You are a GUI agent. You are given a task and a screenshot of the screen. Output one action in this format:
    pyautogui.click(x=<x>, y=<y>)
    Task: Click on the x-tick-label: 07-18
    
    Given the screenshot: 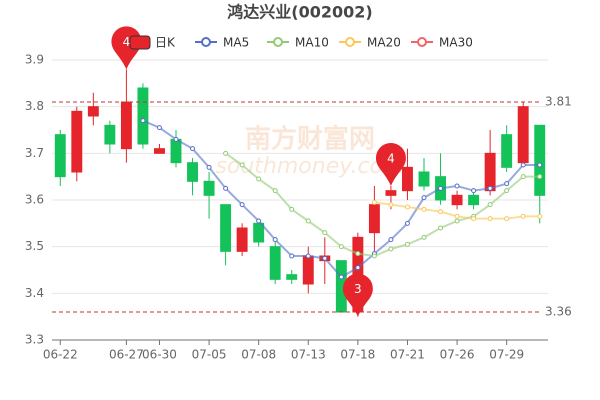 What is the action you would take?
    pyautogui.click(x=357, y=355)
    